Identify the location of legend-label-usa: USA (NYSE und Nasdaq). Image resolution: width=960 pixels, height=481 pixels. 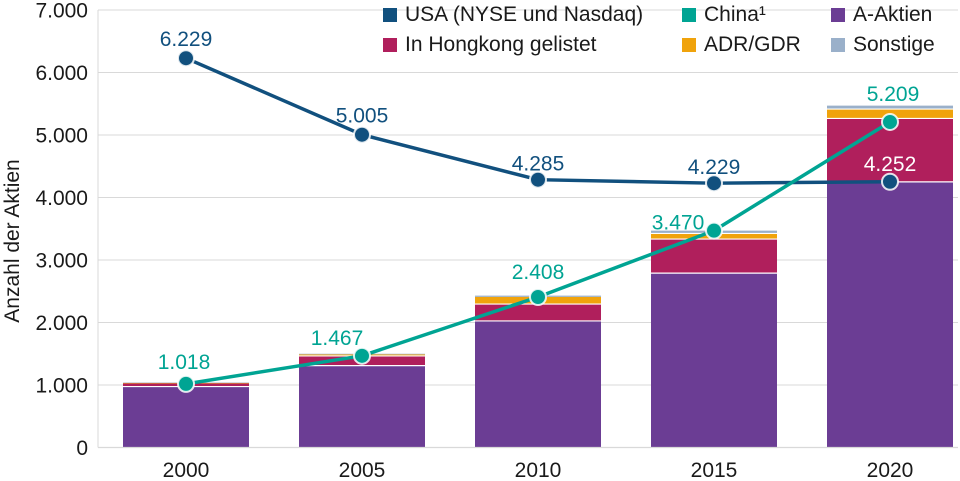
(524, 14).